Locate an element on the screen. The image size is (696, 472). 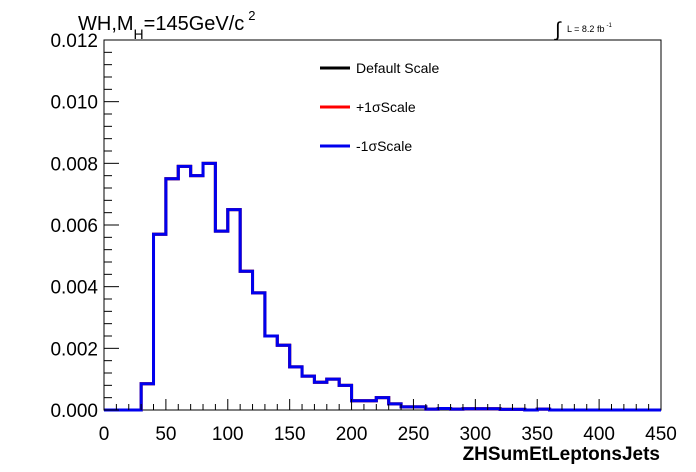
legend-label: -1σScale is located at coordinates (384, 146).